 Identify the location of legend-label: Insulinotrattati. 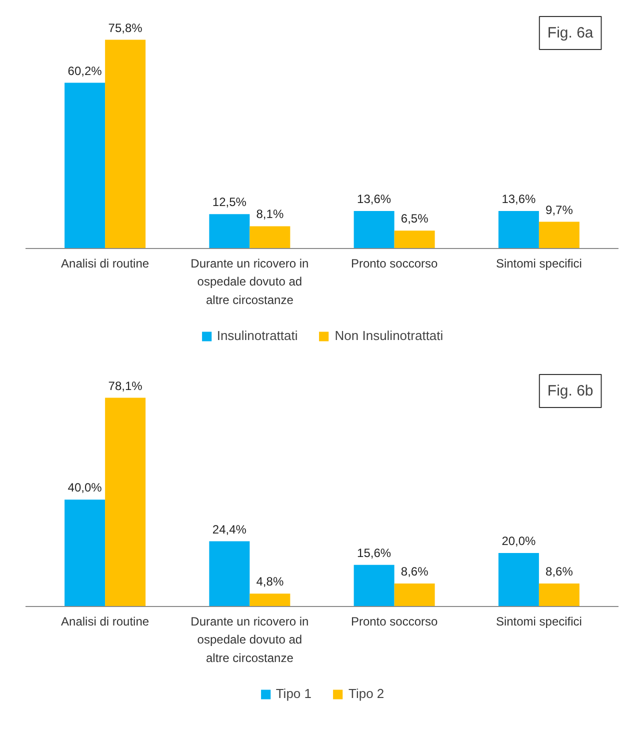
(257, 335).